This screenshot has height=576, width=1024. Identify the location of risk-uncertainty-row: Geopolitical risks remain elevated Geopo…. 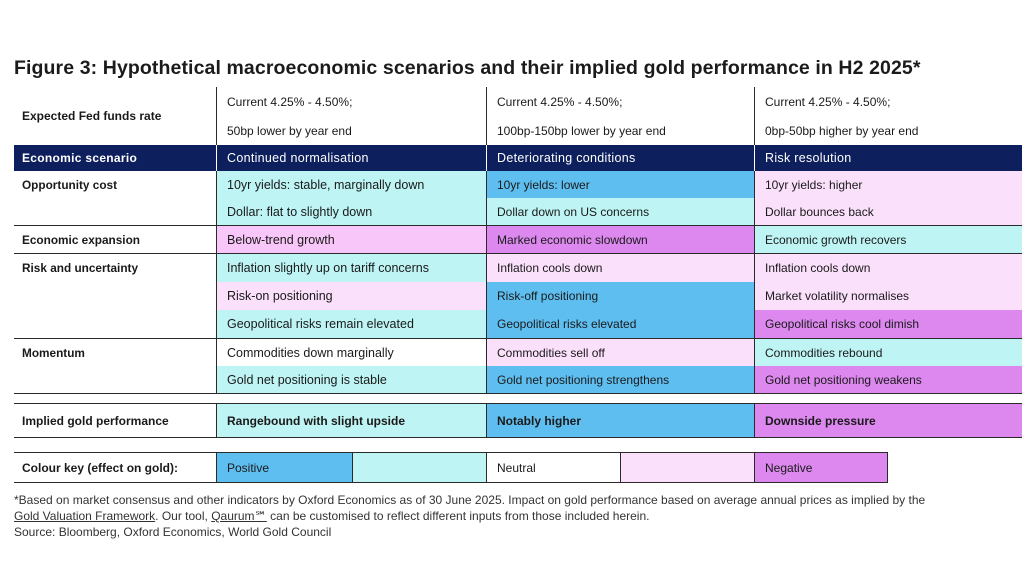
(518, 324).